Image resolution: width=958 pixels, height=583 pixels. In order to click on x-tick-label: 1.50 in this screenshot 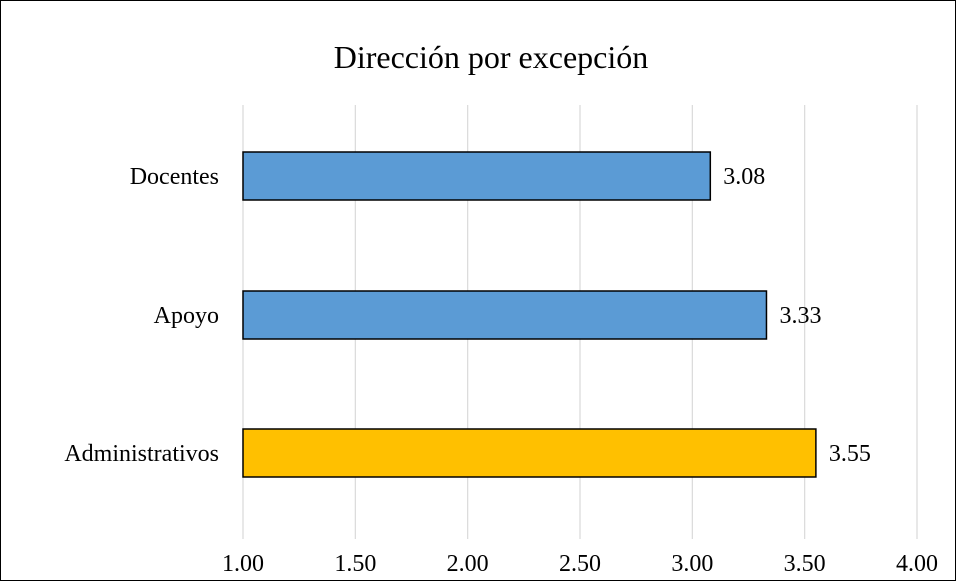, I will do `click(355, 564)`.